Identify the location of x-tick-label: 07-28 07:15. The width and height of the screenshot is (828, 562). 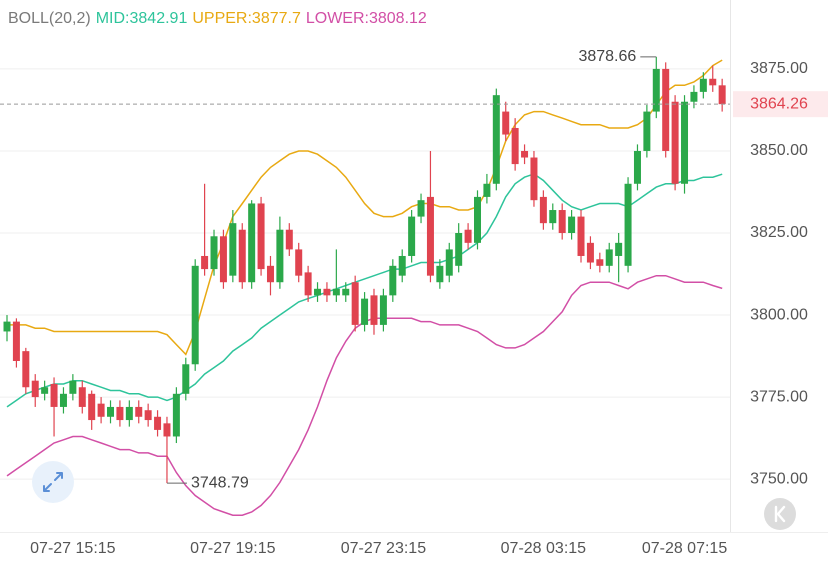
(685, 548).